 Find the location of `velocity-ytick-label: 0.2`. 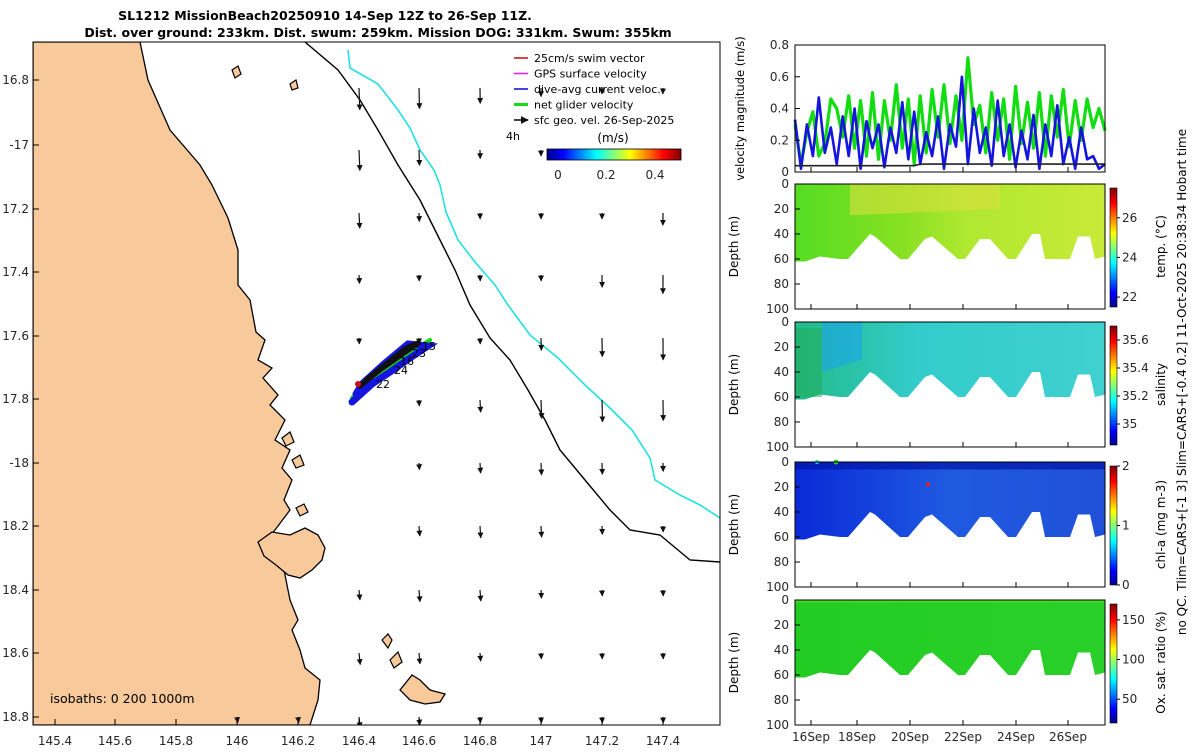

velocity-ytick-label: 0.2 is located at coordinates (779, 140).